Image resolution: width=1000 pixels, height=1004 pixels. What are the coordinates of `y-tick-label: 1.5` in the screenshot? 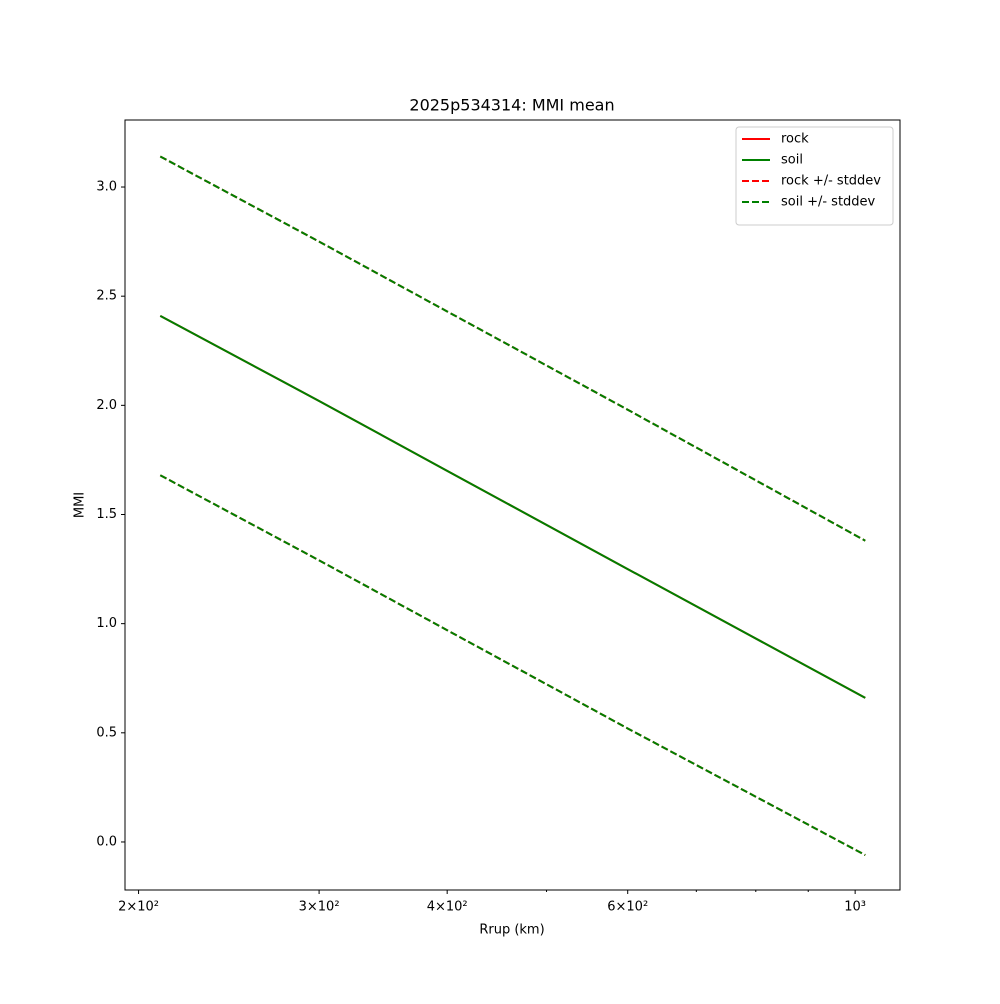 It's located at (106, 514).